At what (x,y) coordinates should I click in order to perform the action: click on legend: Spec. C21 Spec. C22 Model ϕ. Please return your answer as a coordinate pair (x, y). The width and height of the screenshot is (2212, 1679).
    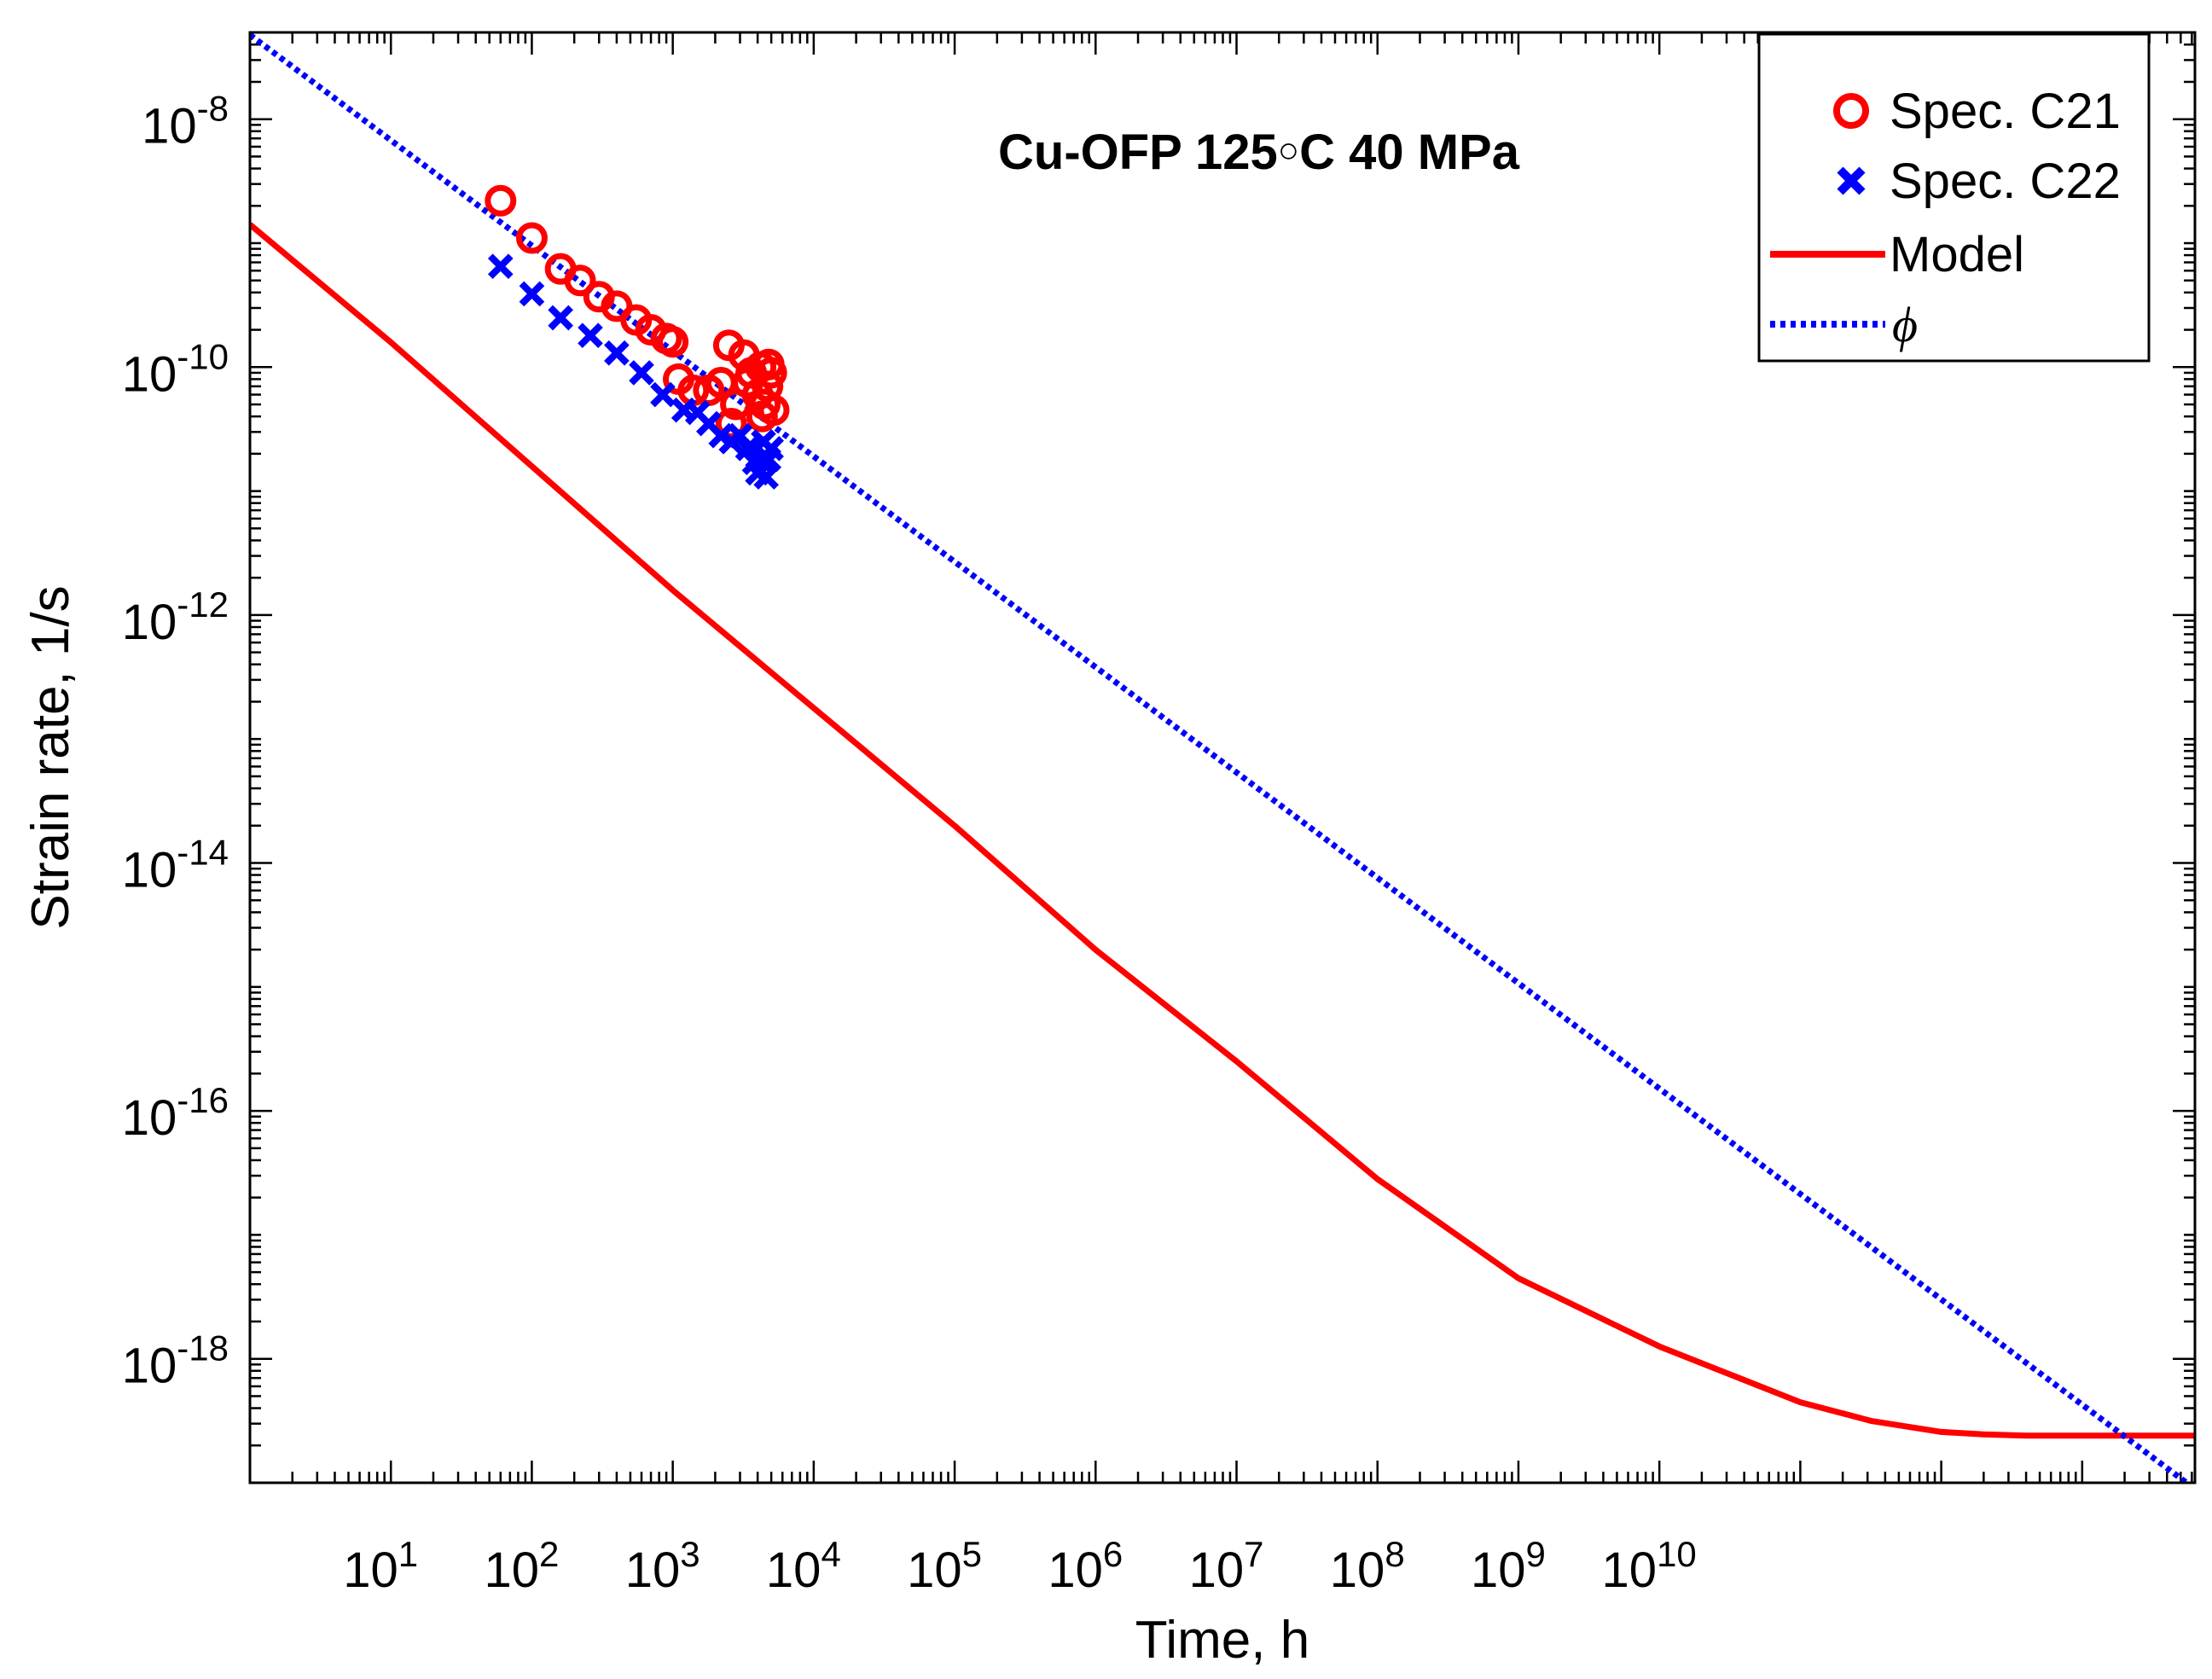
    Looking at the image, I should click on (1954, 197).